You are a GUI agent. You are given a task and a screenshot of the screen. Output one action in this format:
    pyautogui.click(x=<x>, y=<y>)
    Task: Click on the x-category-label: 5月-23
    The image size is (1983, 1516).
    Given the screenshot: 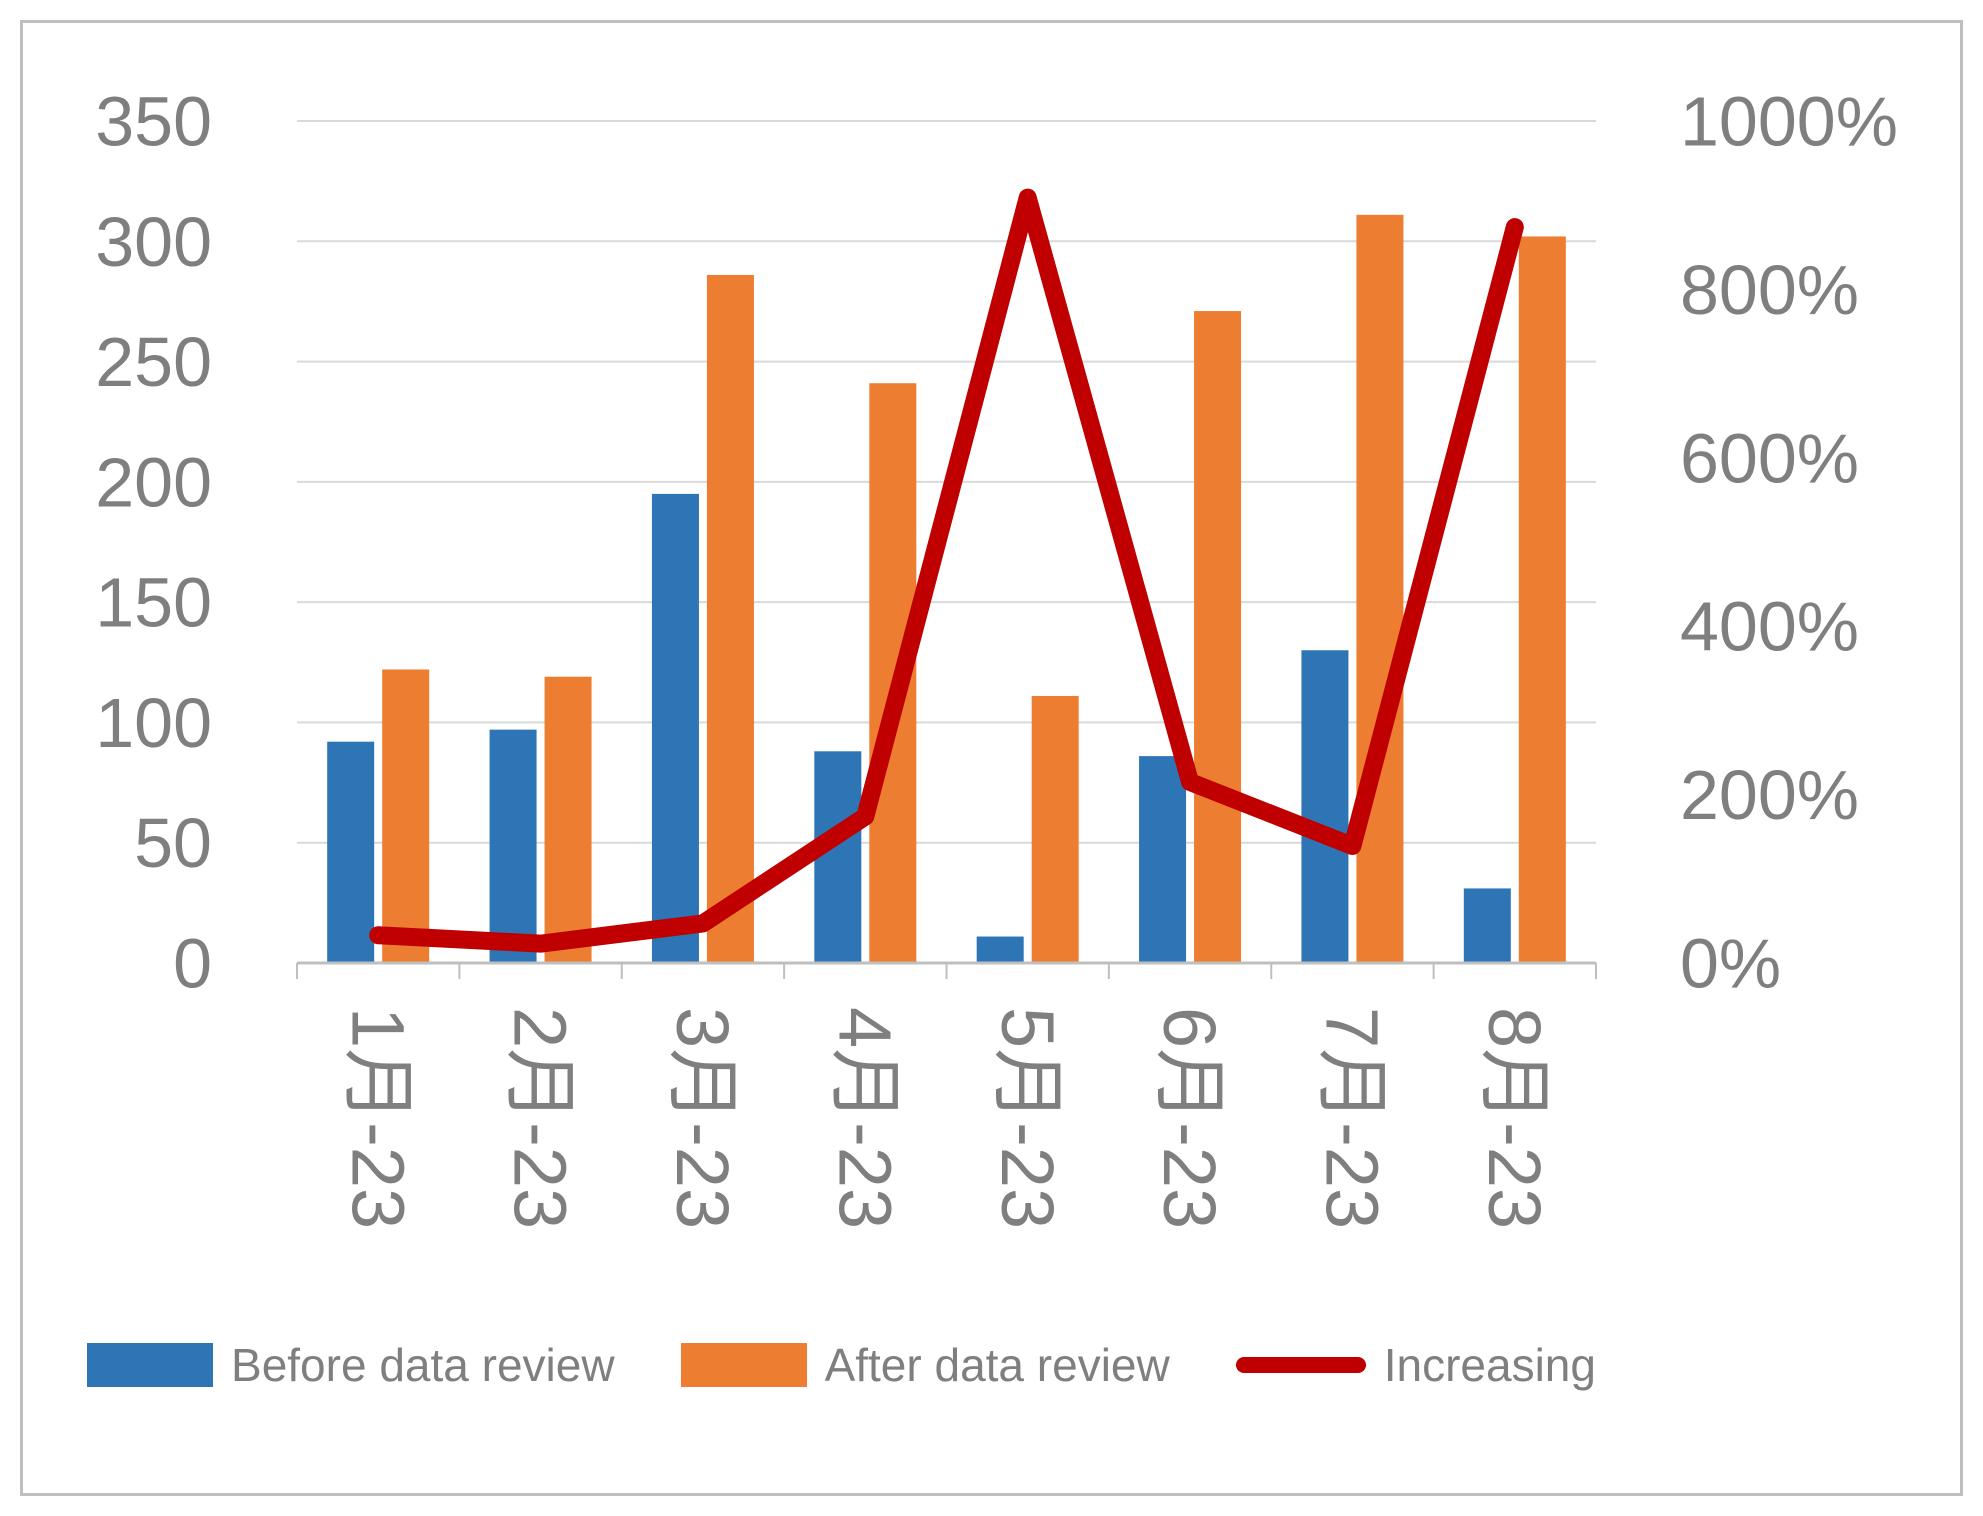 What is the action you would take?
    pyautogui.click(x=1027, y=1118)
    